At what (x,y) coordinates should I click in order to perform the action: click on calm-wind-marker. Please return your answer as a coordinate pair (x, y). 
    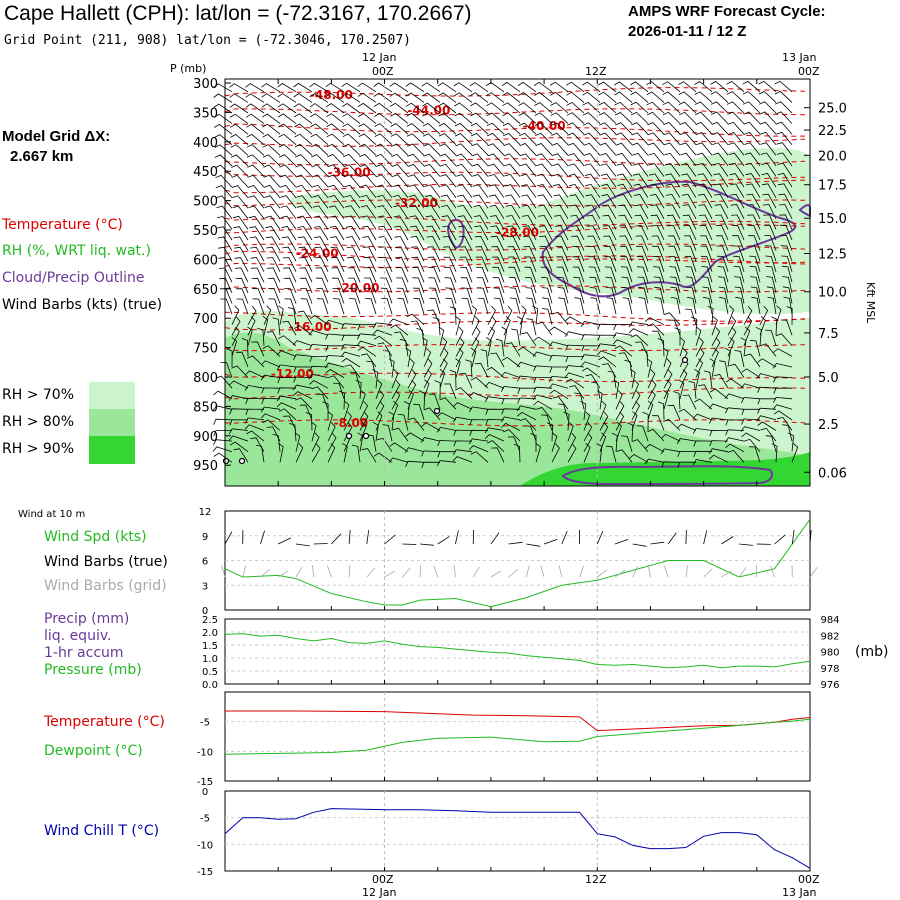
    Looking at the image, I should click on (685, 360).